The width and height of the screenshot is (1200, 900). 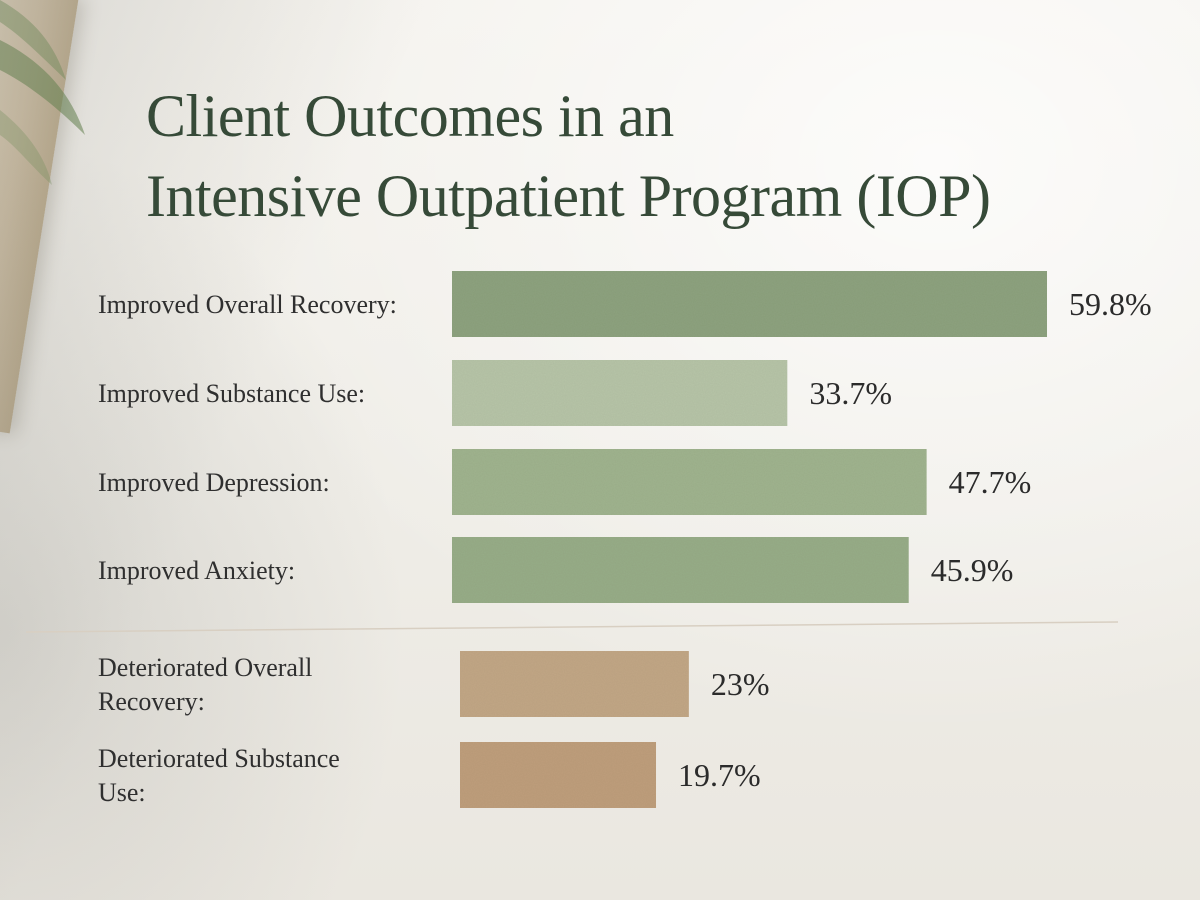 I want to click on value-label-3: 45.9%, so click(x=972, y=570).